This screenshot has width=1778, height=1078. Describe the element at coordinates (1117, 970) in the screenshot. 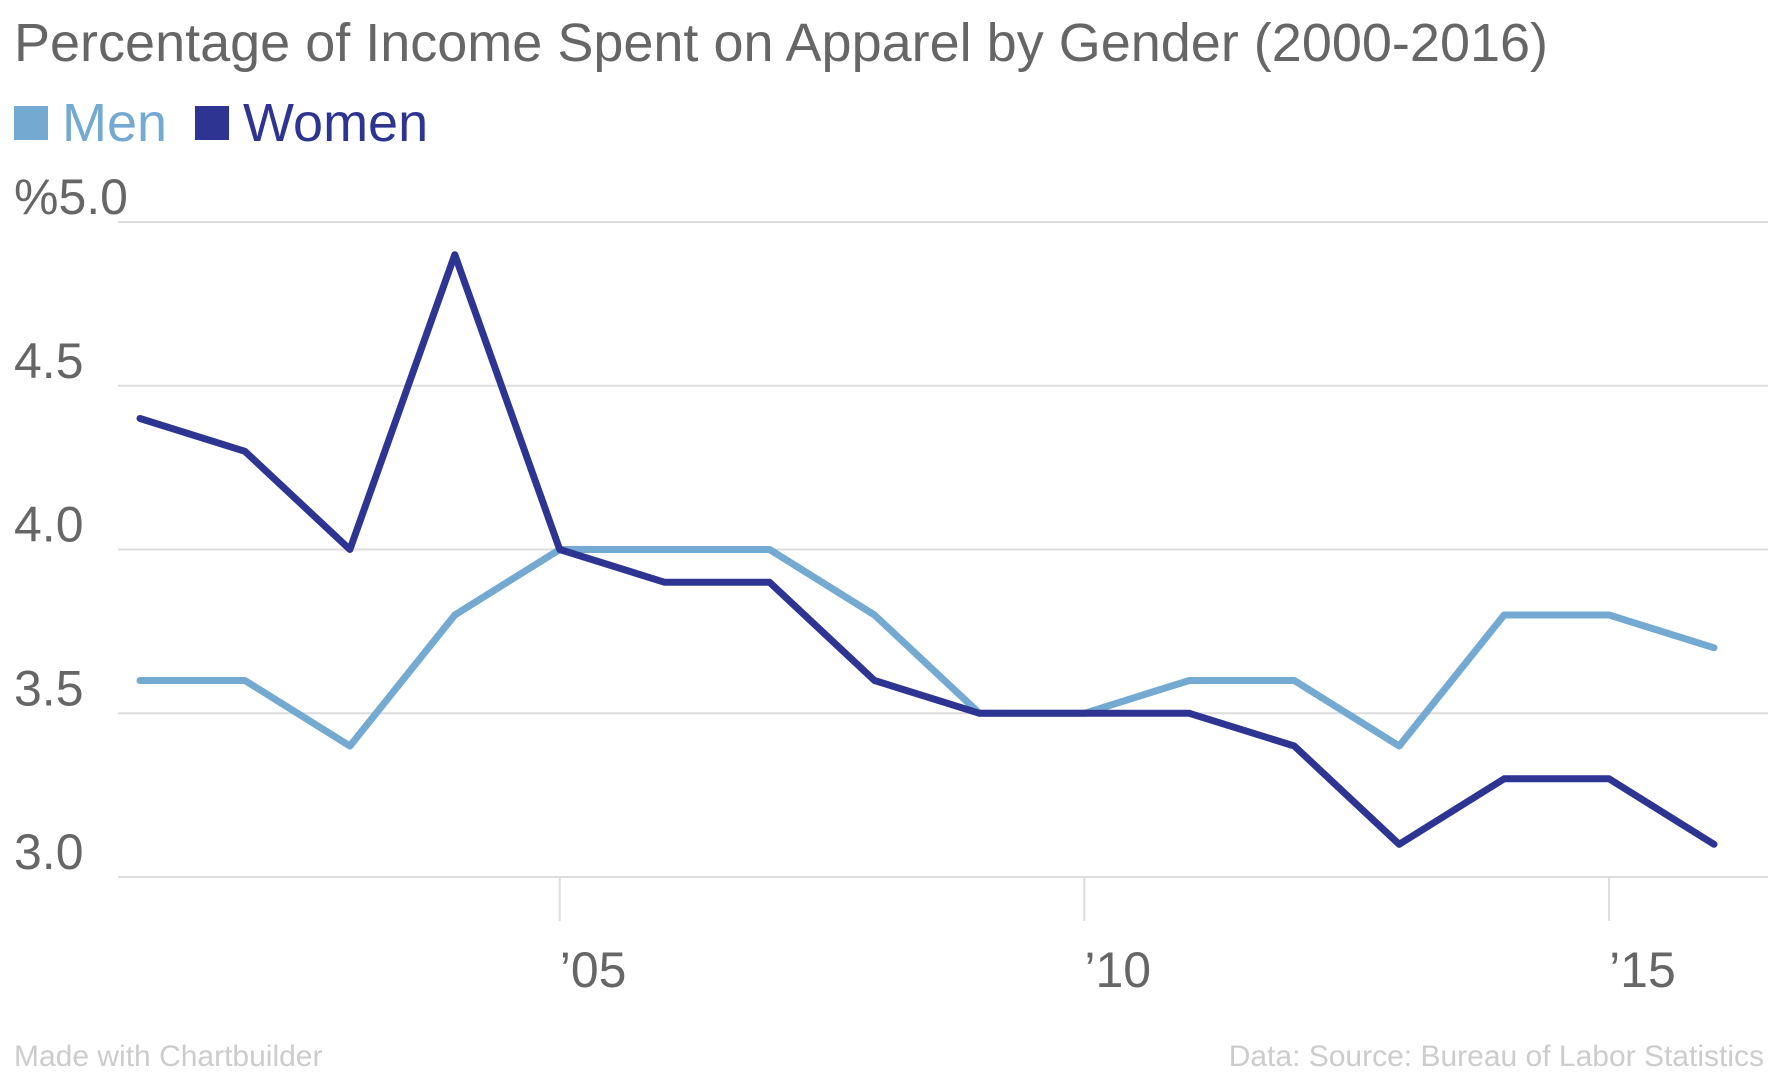

I see `x-tick-label: ’10` at that location.